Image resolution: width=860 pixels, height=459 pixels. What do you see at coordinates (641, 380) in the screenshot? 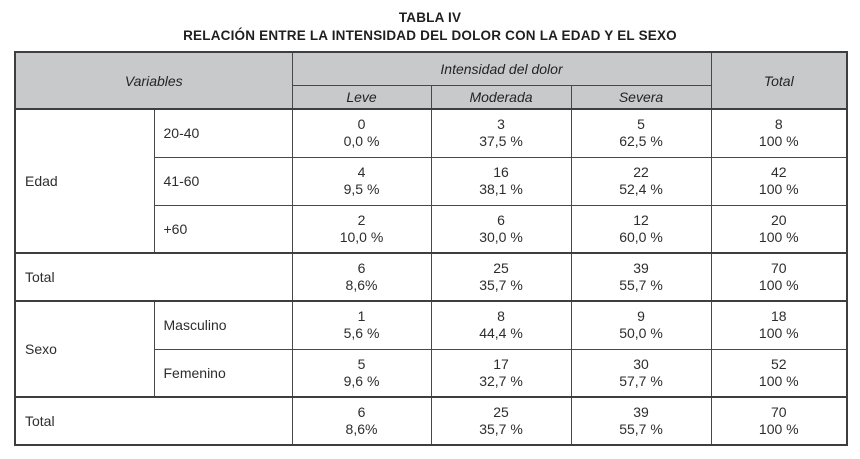
I see `cell-percent: 57,7 %` at bounding box center [641, 380].